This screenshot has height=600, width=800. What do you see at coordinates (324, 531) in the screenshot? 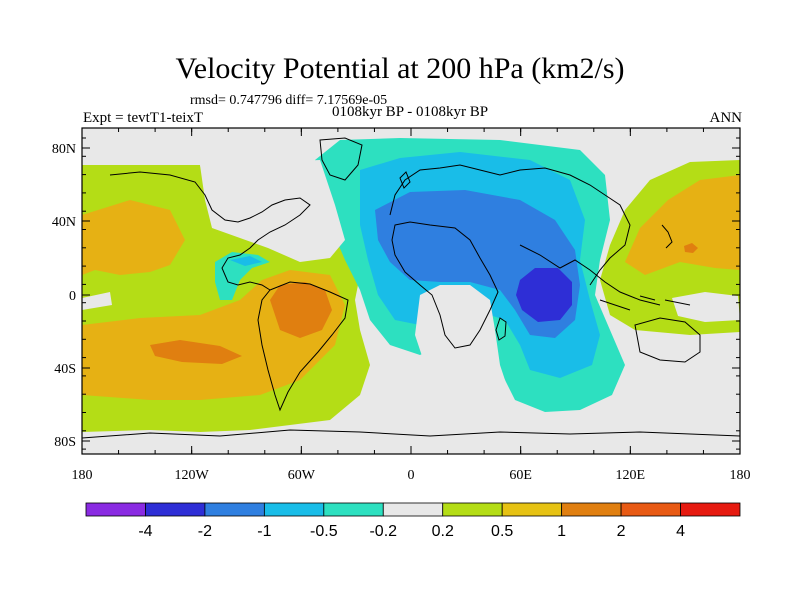
I see `colorbar-label: -0.5` at bounding box center [324, 531].